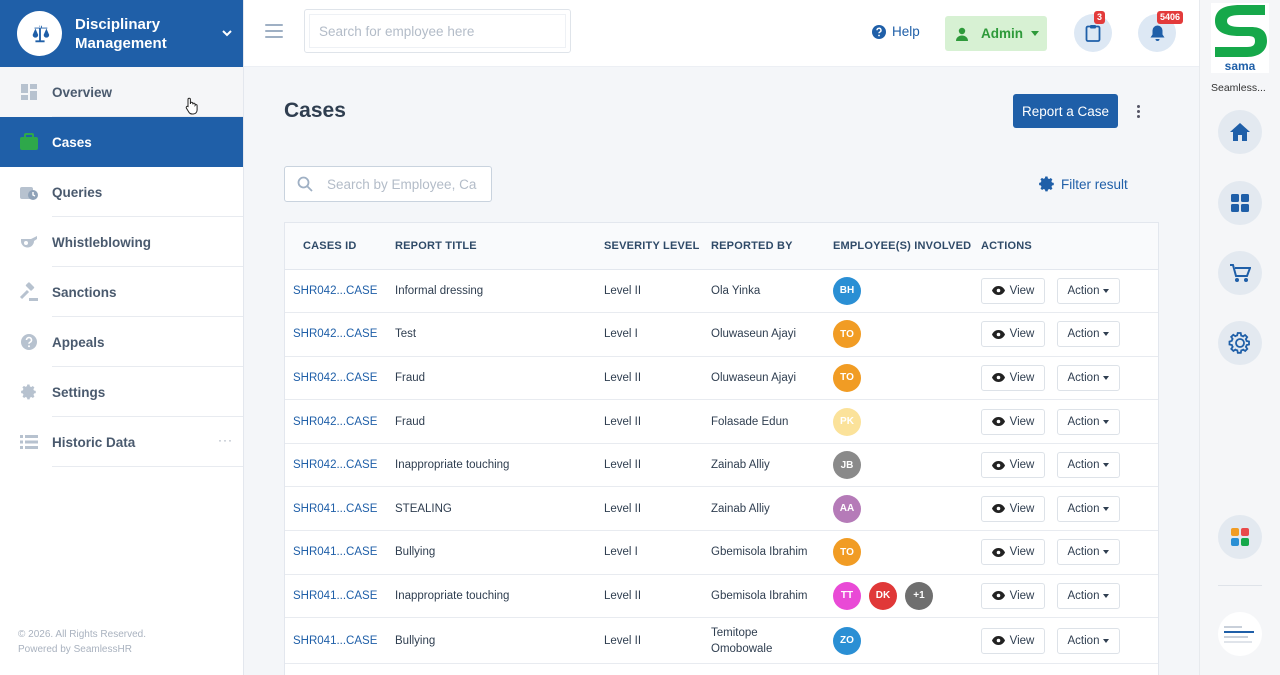 Image resolution: width=1280 pixels, height=675 pixels. What do you see at coordinates (883, 595) in the screenshot?
I see `employee-avatar: DK` at bounding box center [883, 595].